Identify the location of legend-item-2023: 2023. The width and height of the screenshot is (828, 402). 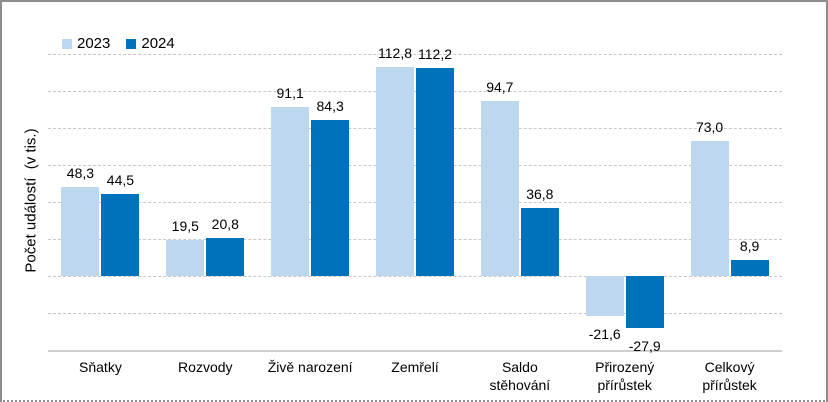
(86, 43).